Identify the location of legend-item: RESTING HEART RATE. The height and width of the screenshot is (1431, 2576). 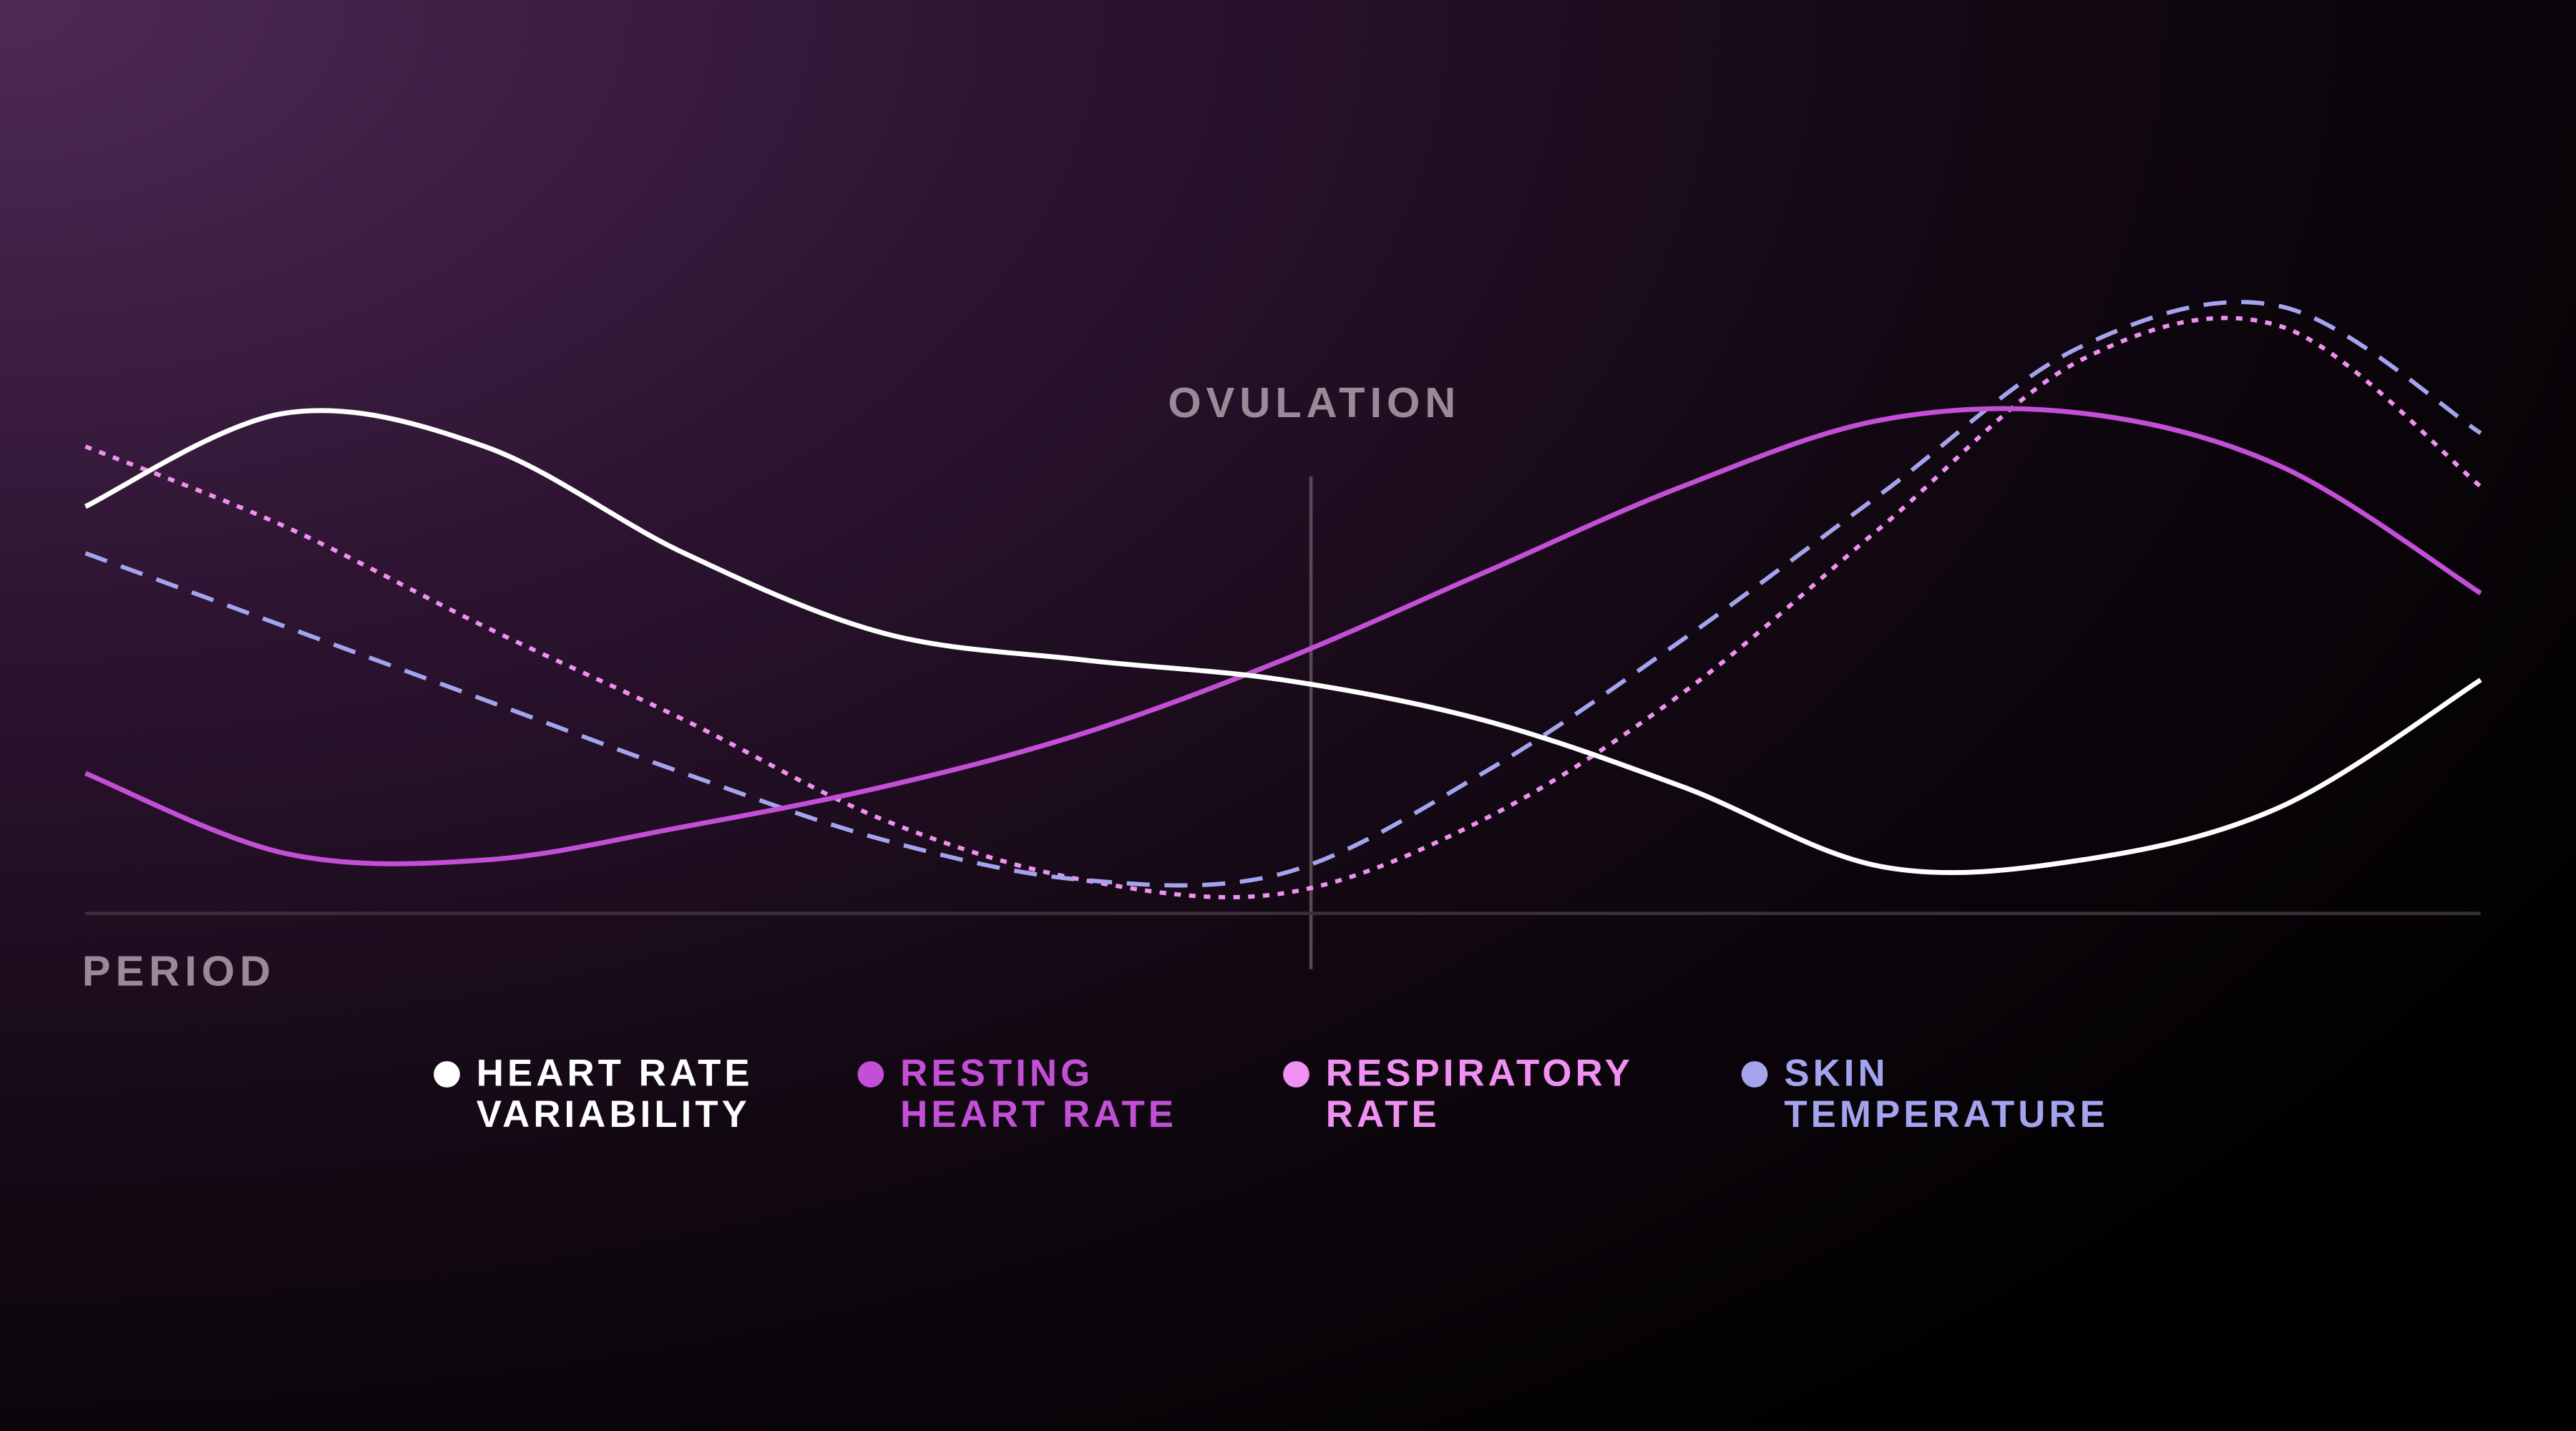
(1022, 1094).